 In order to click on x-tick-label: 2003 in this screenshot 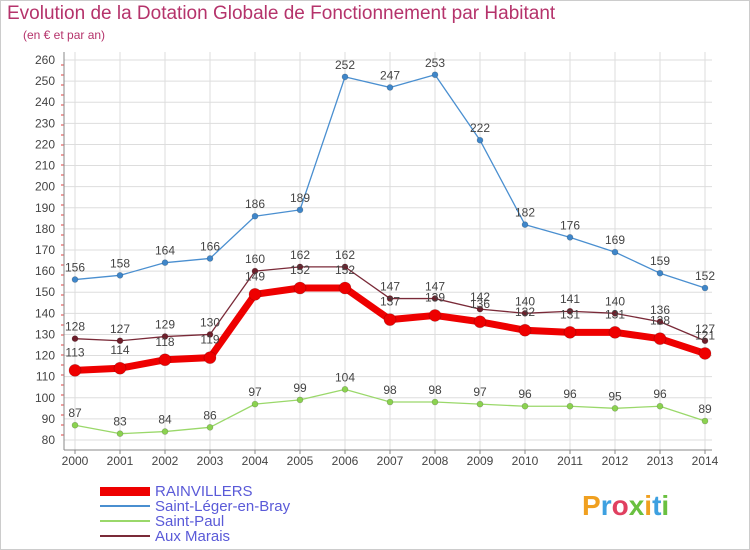, I will do `click(210, 461)`.